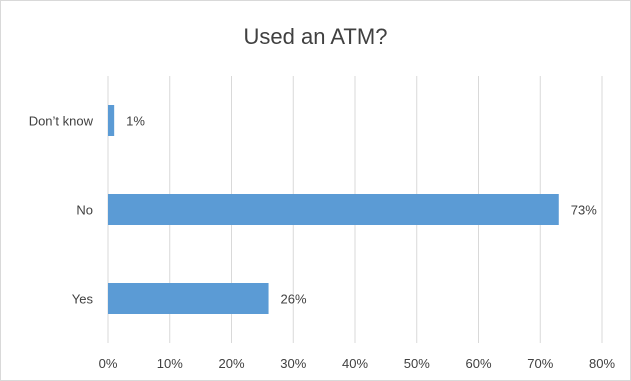 This screenshot has height=381, width=631. I want to click on x-tick-label: 70%, so click(540, 363).